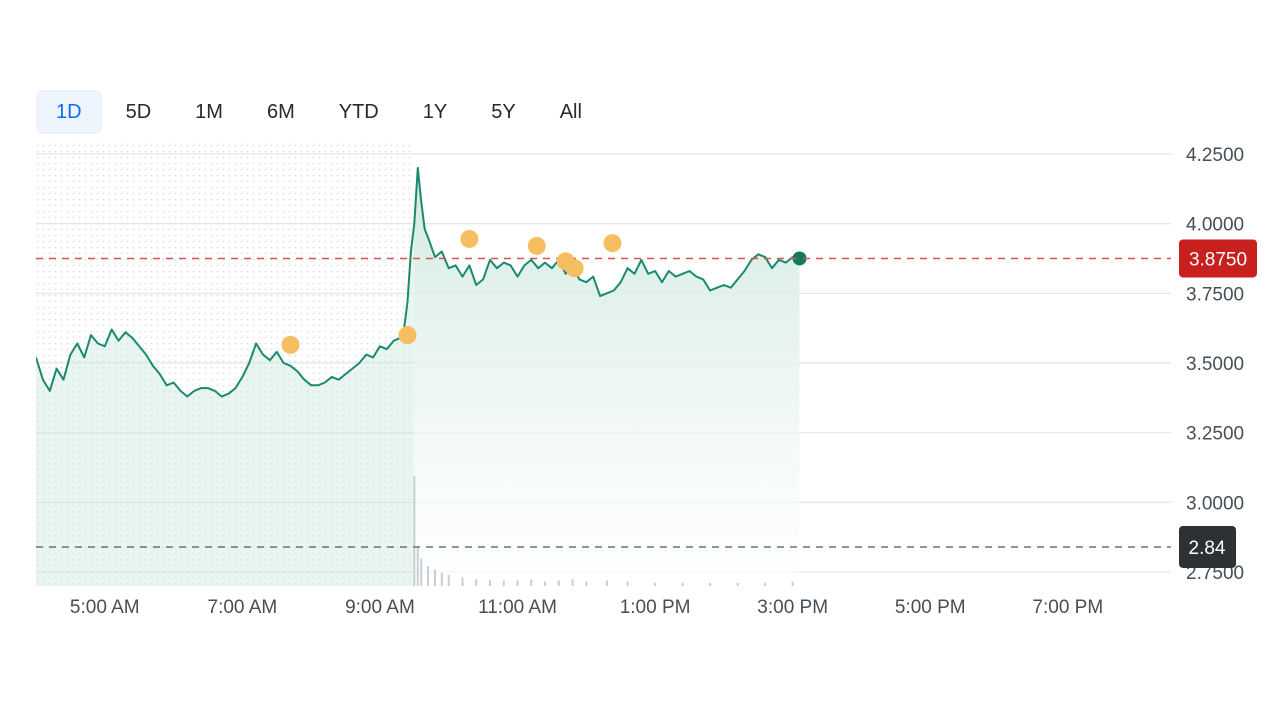 The width and height of the screenshot is (1280, 720). Describe the element at coordinates (517, 607) in the screenshot. I see `x-tick-label: 11:00 AM` at that location.